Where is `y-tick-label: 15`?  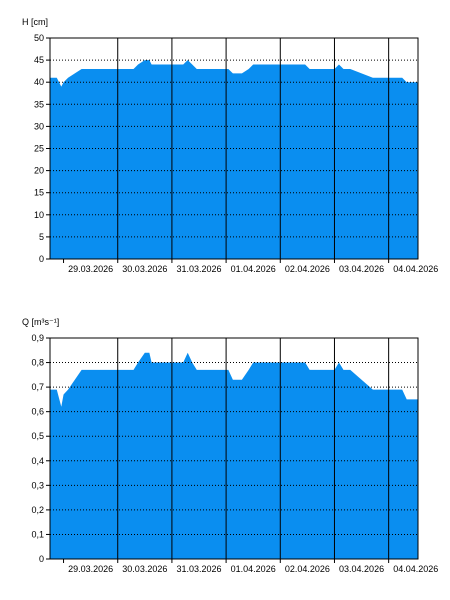
y-tick-label: 15 is located at coordinates (39, 193).